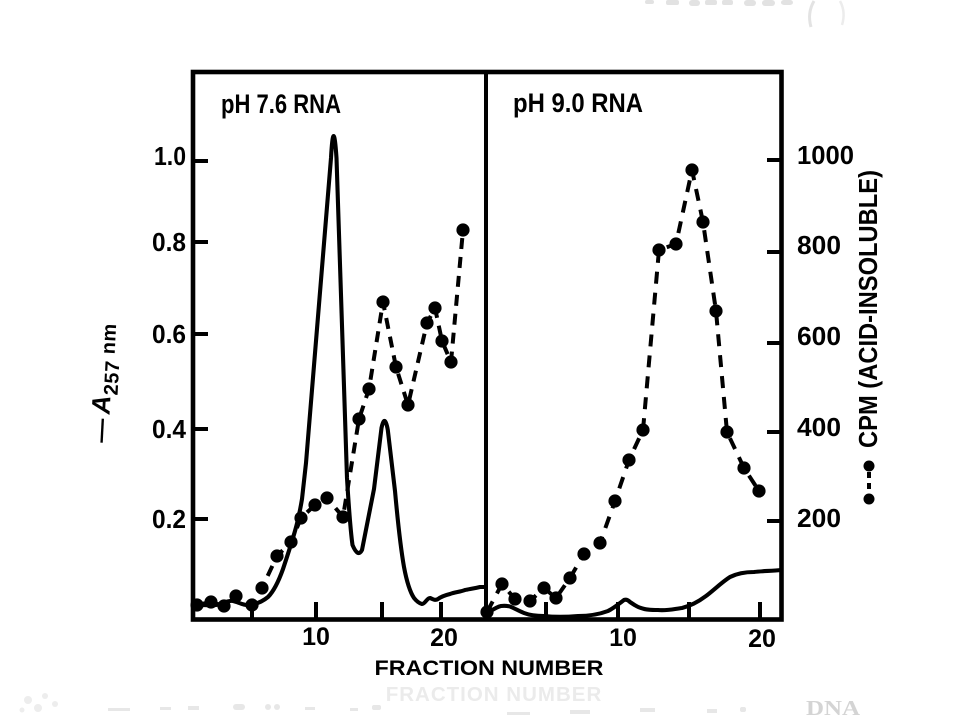  What do you see at coordinates (169, 429) in the screenshot?
I see `svg-text: 0.4` at bounding box center [169, 429].